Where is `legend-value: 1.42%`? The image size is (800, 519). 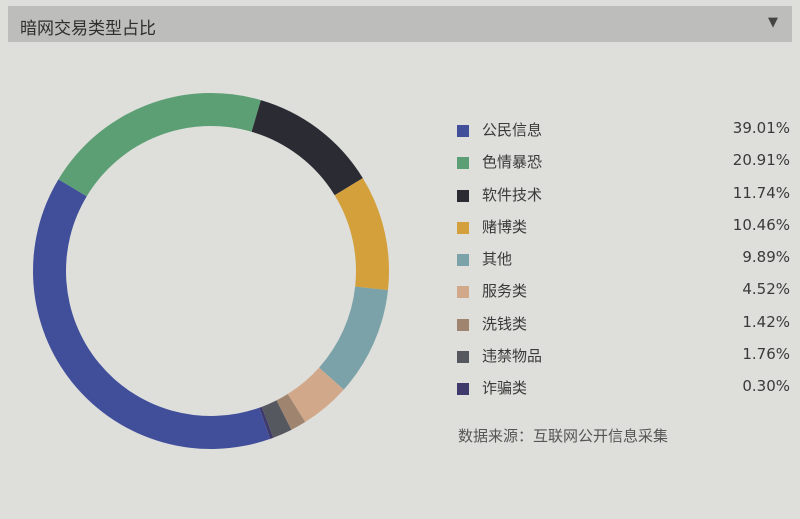 legend-value: 1.42% is located at coordinates (766, 321).